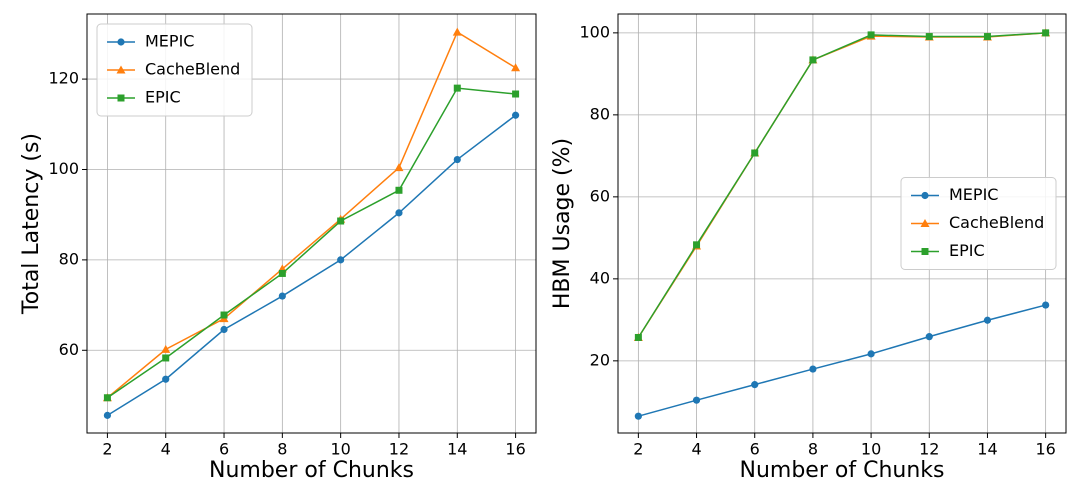 This screenshot has height=482, width=1080. What do you see at coordinates (63, 78) in the screenshot?
I see `y-tick-label: 120` at bounding box center [63, 78].